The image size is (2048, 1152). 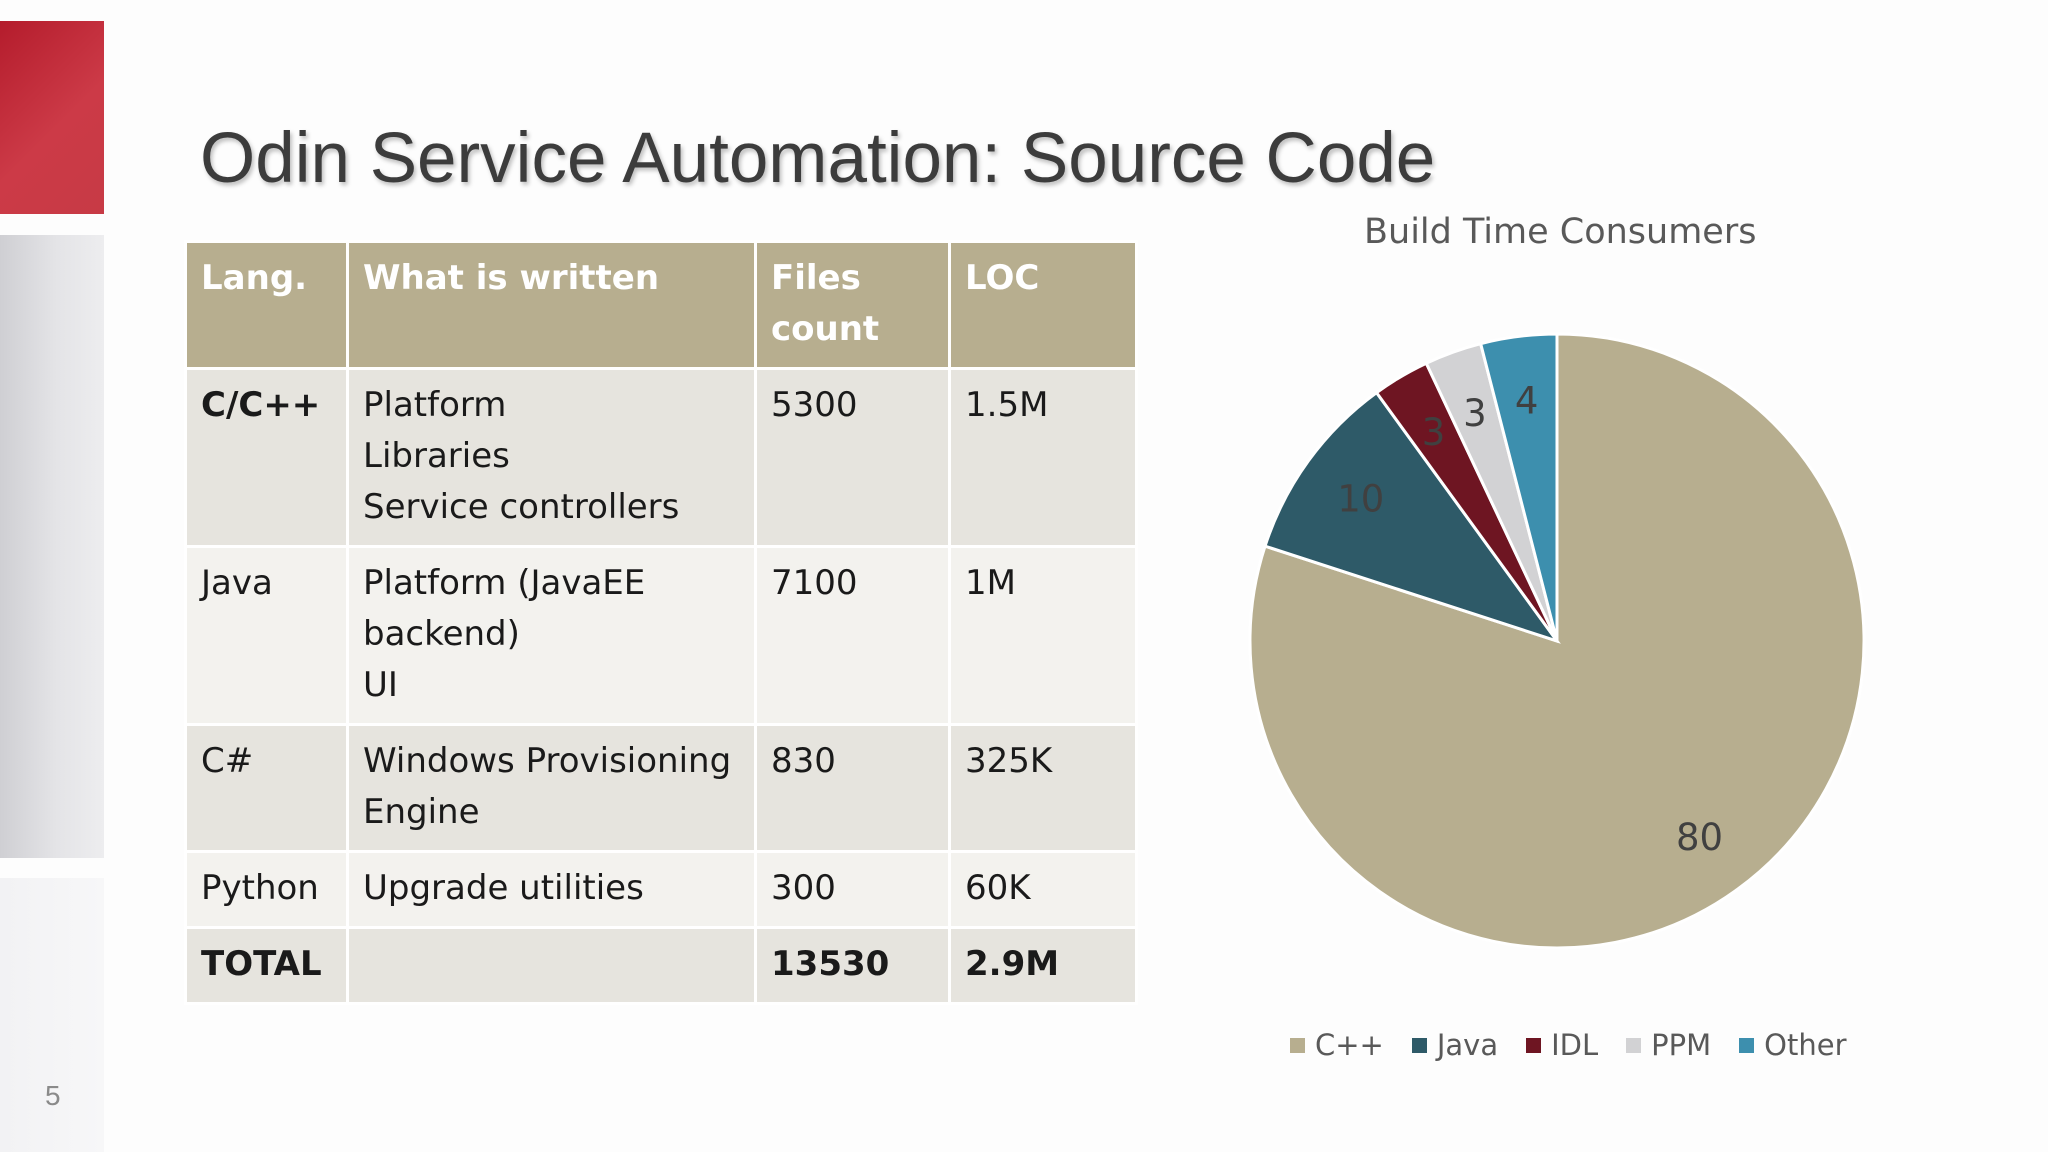 I want to click on cell-lang: C#, so click(x=266, y=788).